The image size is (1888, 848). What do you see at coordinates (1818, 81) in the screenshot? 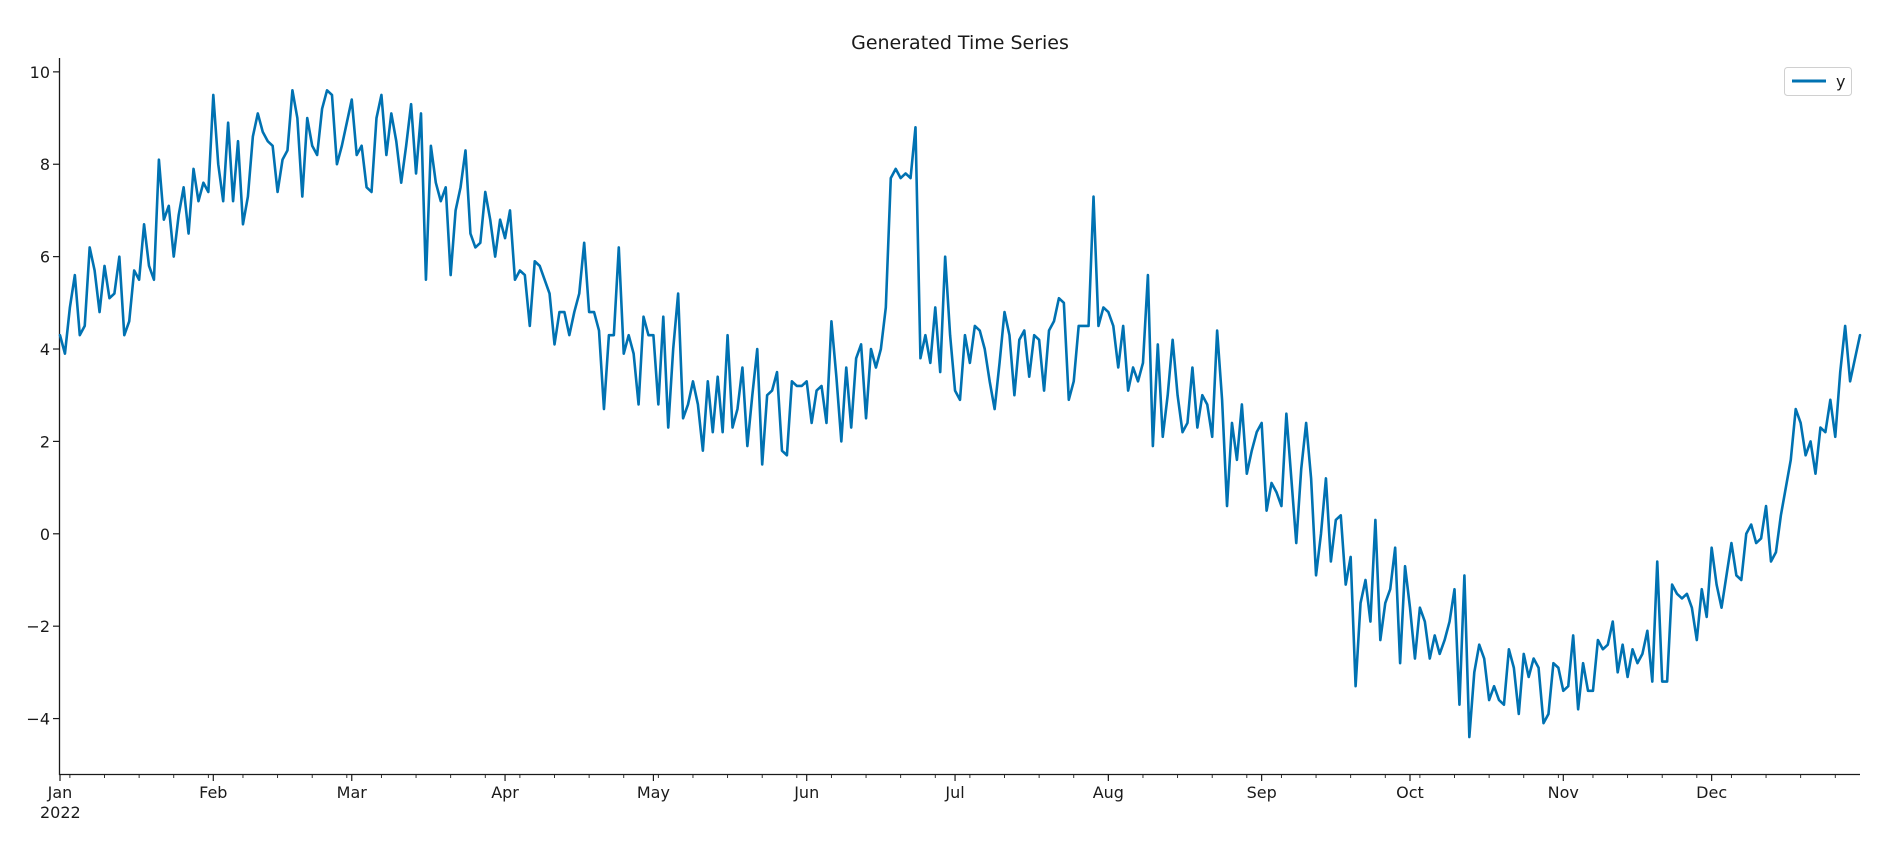
I see `legend: y` at bounding box center [1818, 81].